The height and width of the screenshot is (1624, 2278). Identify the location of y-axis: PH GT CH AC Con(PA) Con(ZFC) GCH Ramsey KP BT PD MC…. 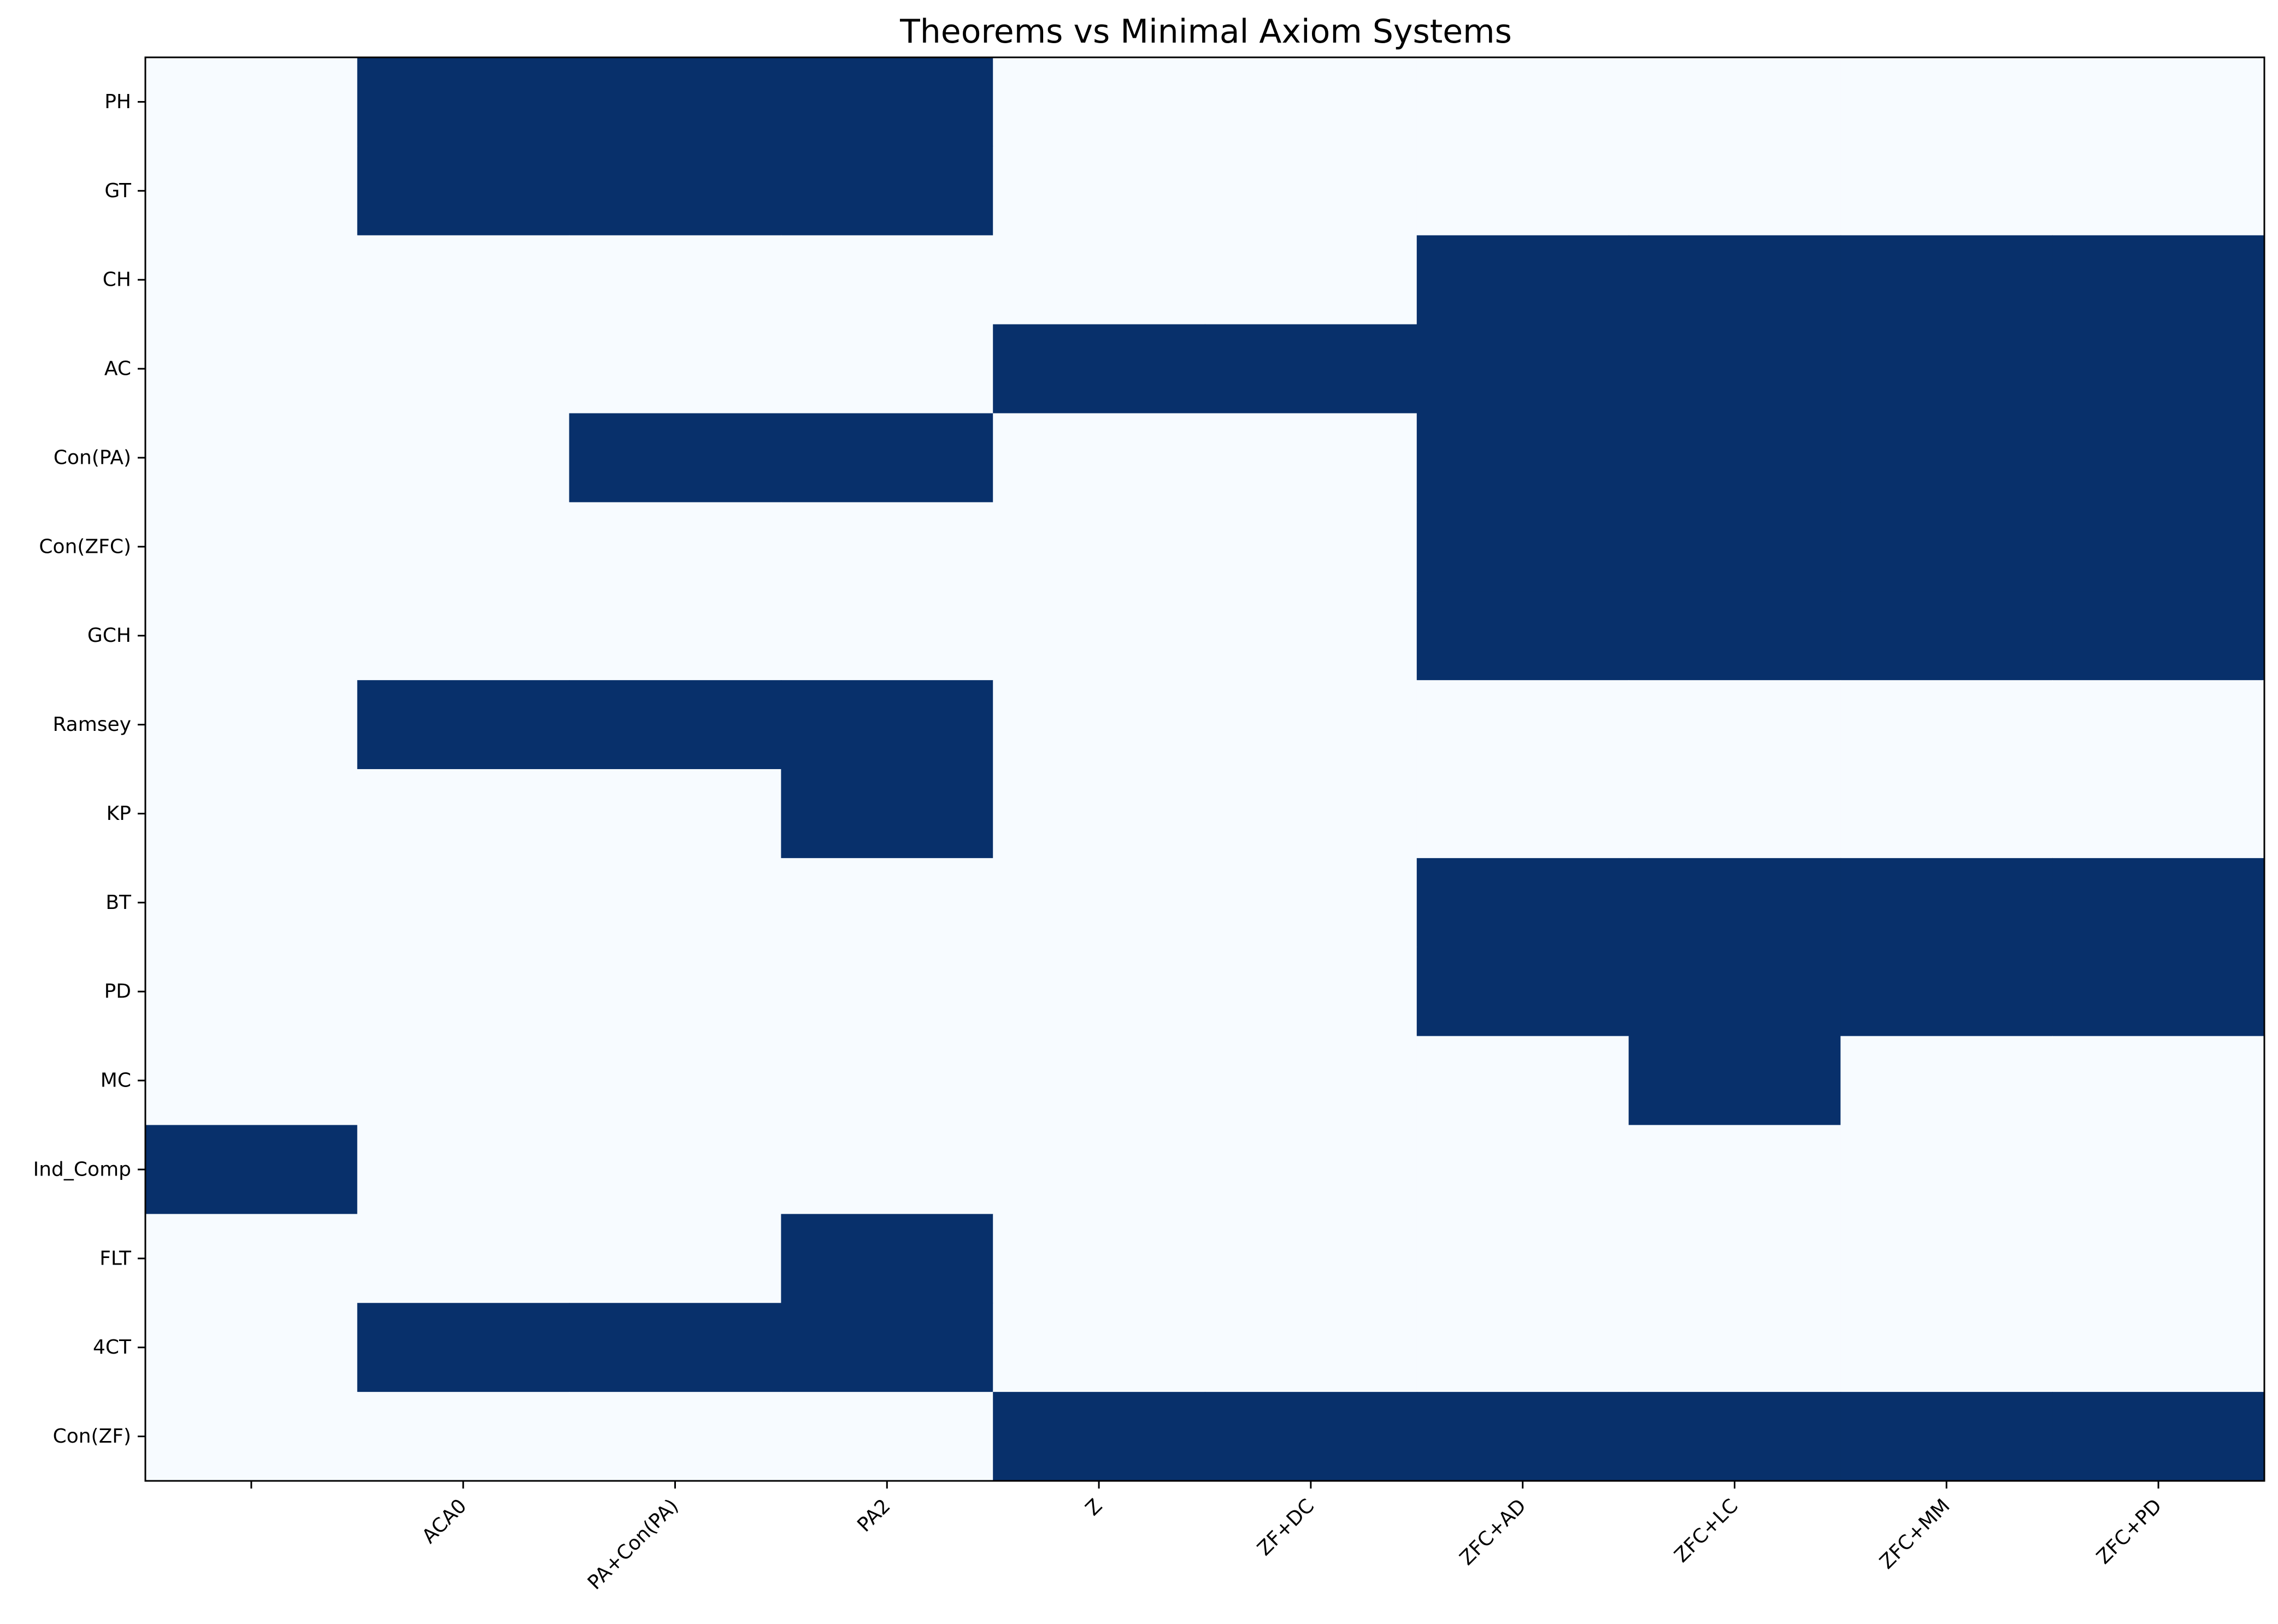
(89, 769).